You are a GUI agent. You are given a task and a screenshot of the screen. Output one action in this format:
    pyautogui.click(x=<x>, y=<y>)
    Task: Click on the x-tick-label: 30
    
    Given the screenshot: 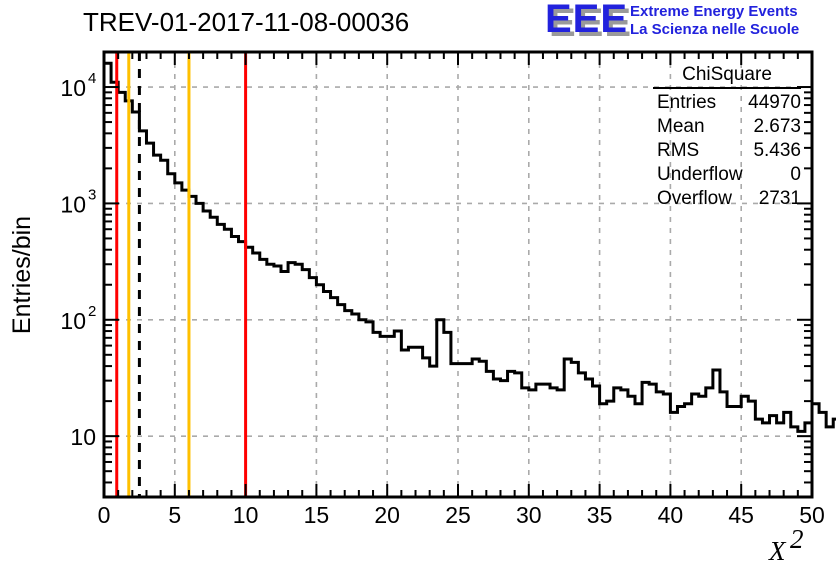 What is the action you would take?
    pyautogui.click(x=529, y=515)
    